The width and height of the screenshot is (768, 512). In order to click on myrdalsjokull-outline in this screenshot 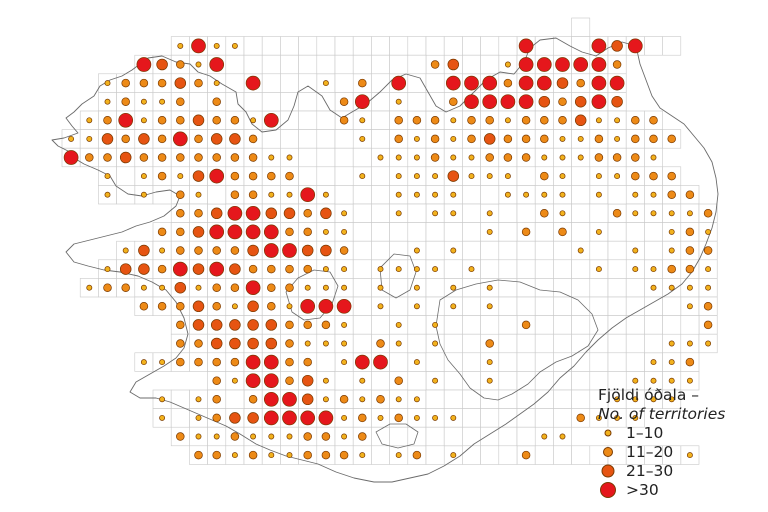, I will do `click(397, 436)`.